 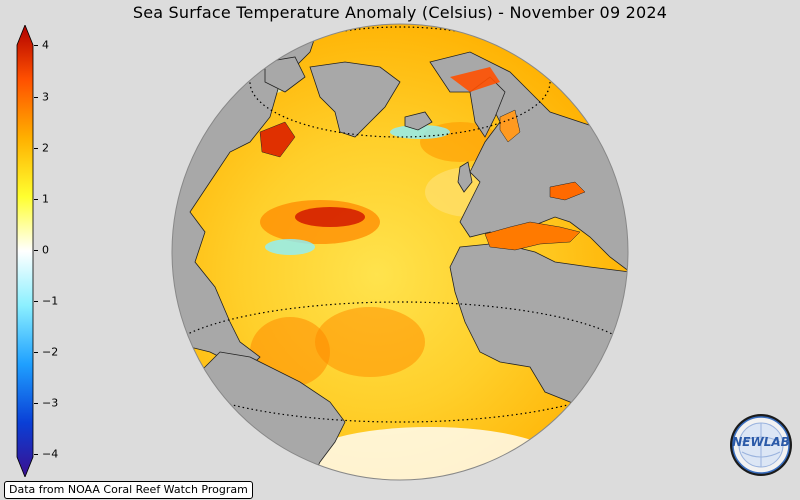 I want to click on greenland, so click(x=355, y=99).